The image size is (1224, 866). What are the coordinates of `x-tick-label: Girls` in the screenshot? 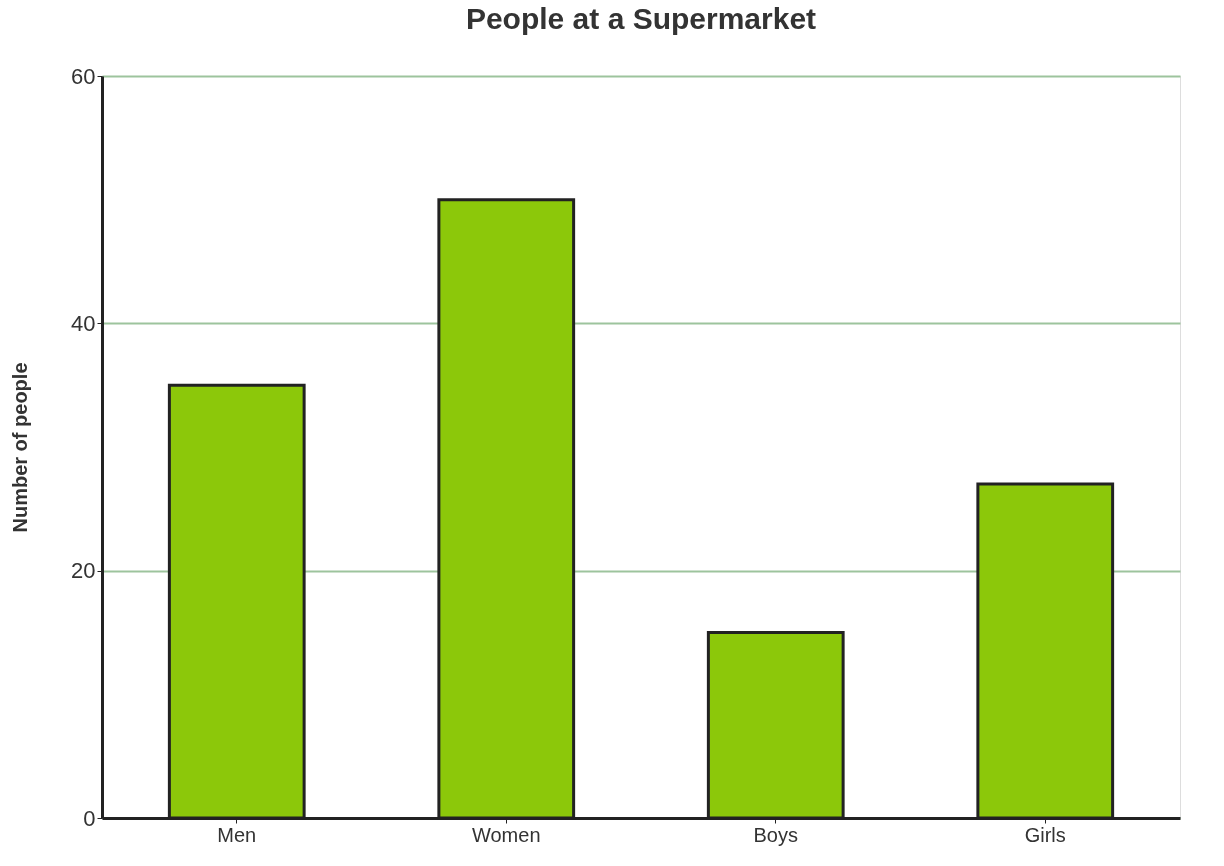 It's located at (1045, 834).